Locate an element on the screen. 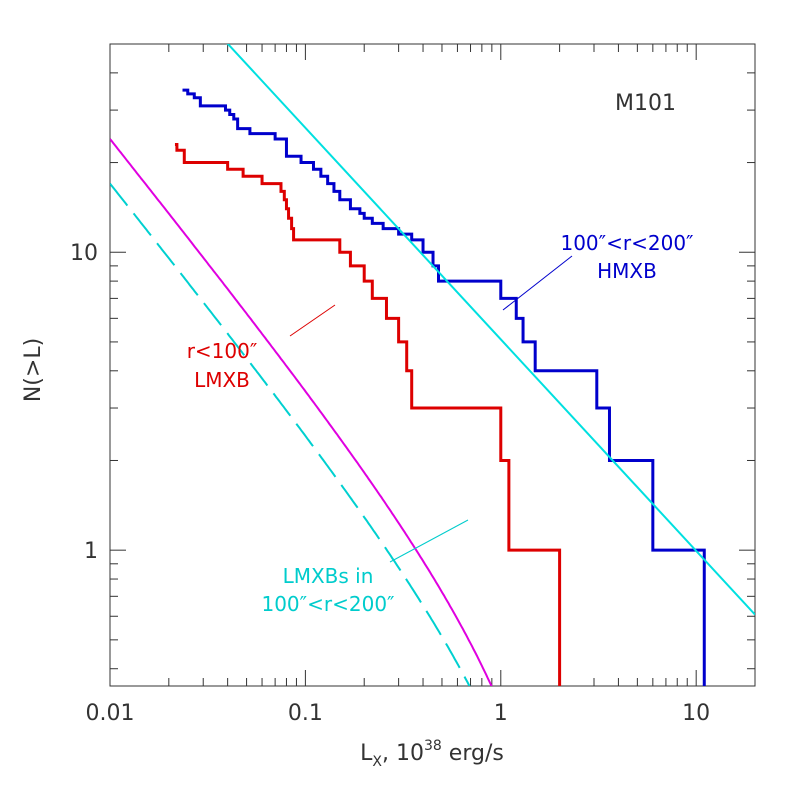 The image size is (797, 797). hmxb-pointer is located at coordinates (537, 283).